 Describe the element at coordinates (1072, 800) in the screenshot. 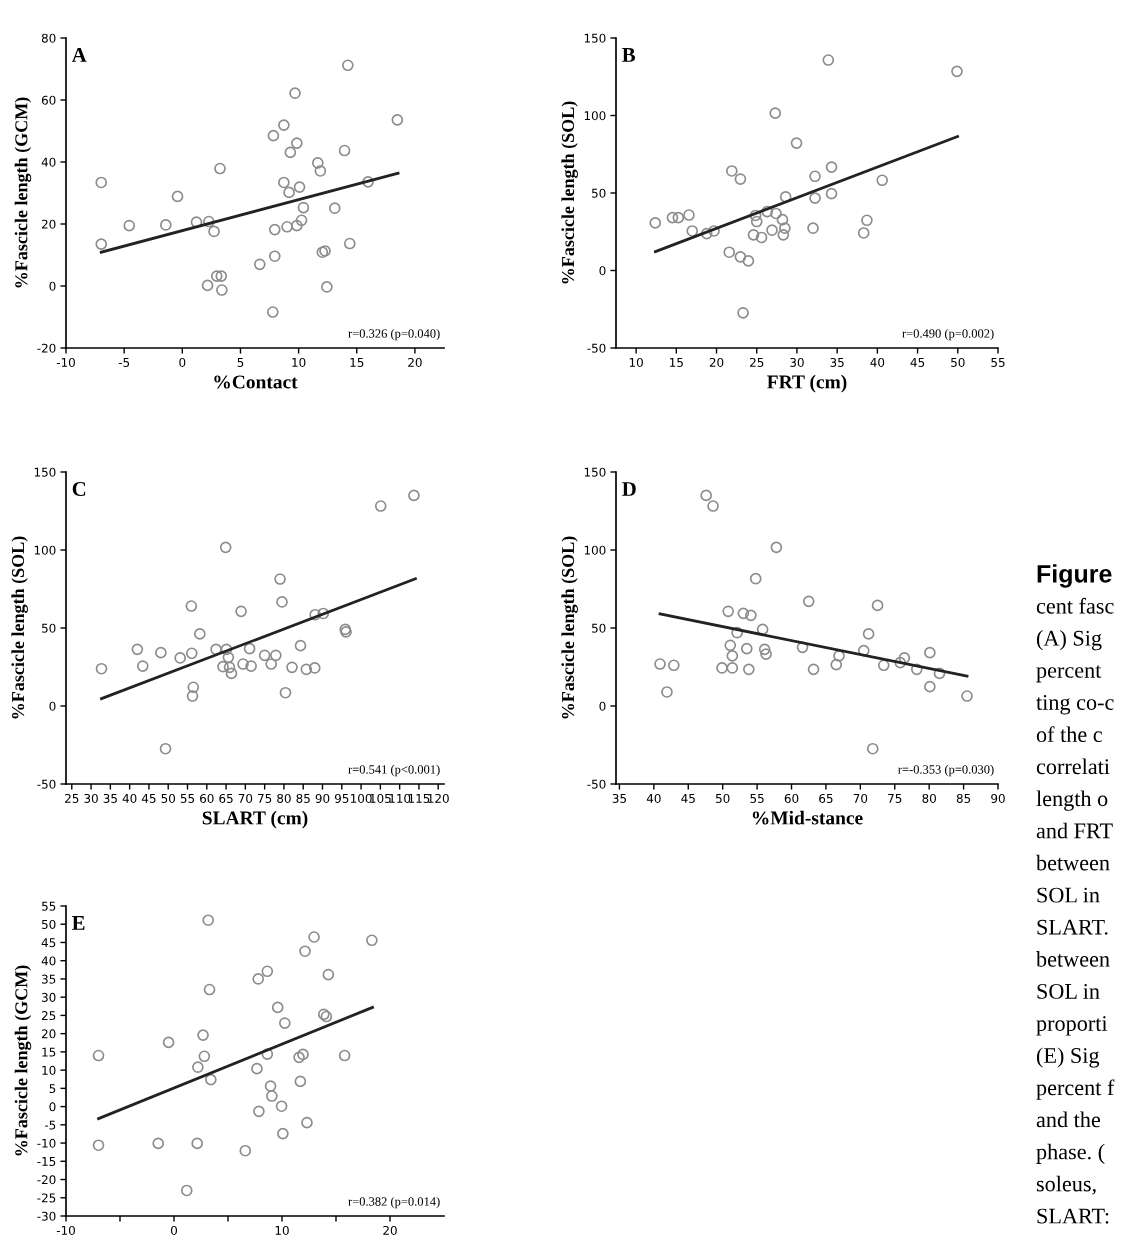

I see `text: length o` at that location.